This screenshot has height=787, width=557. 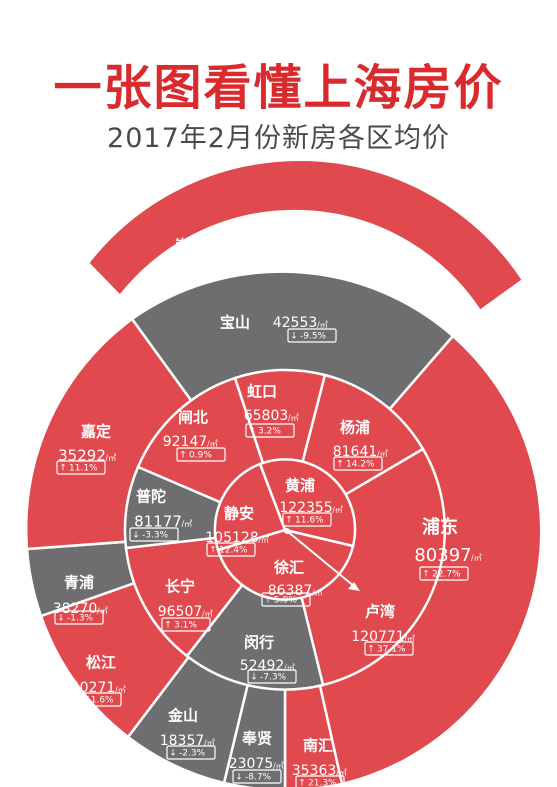 I want to click on district-price-baoshan: 42553, so click(x=295, y=323).